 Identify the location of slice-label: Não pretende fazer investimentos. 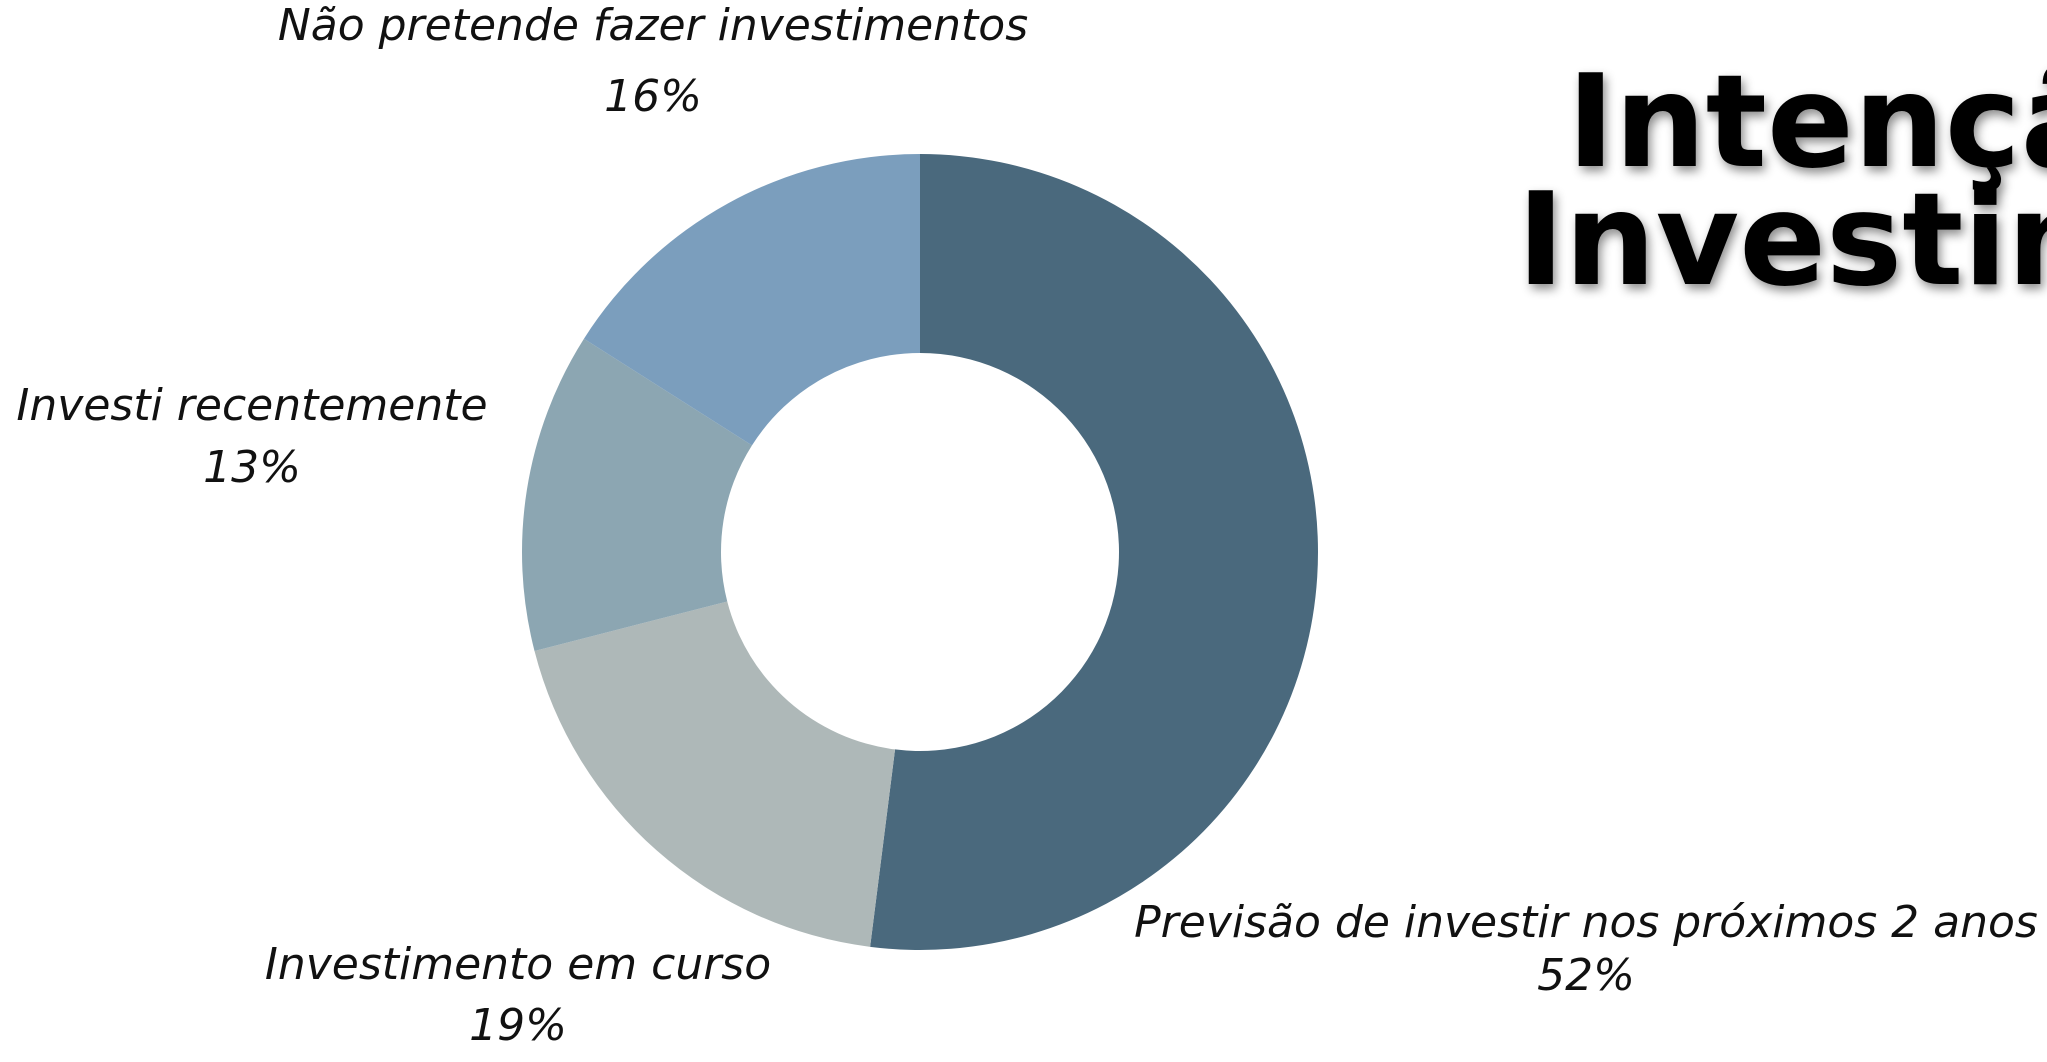
(653, 25).